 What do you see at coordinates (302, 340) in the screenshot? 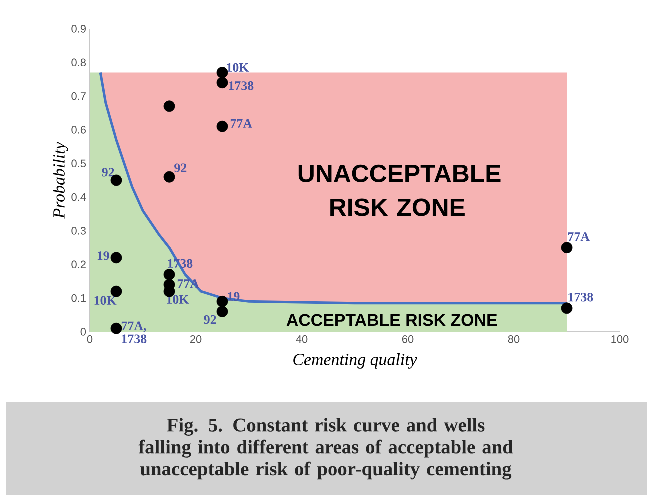
I see `x-tick-label: 40` at bounding box center [302, 340].